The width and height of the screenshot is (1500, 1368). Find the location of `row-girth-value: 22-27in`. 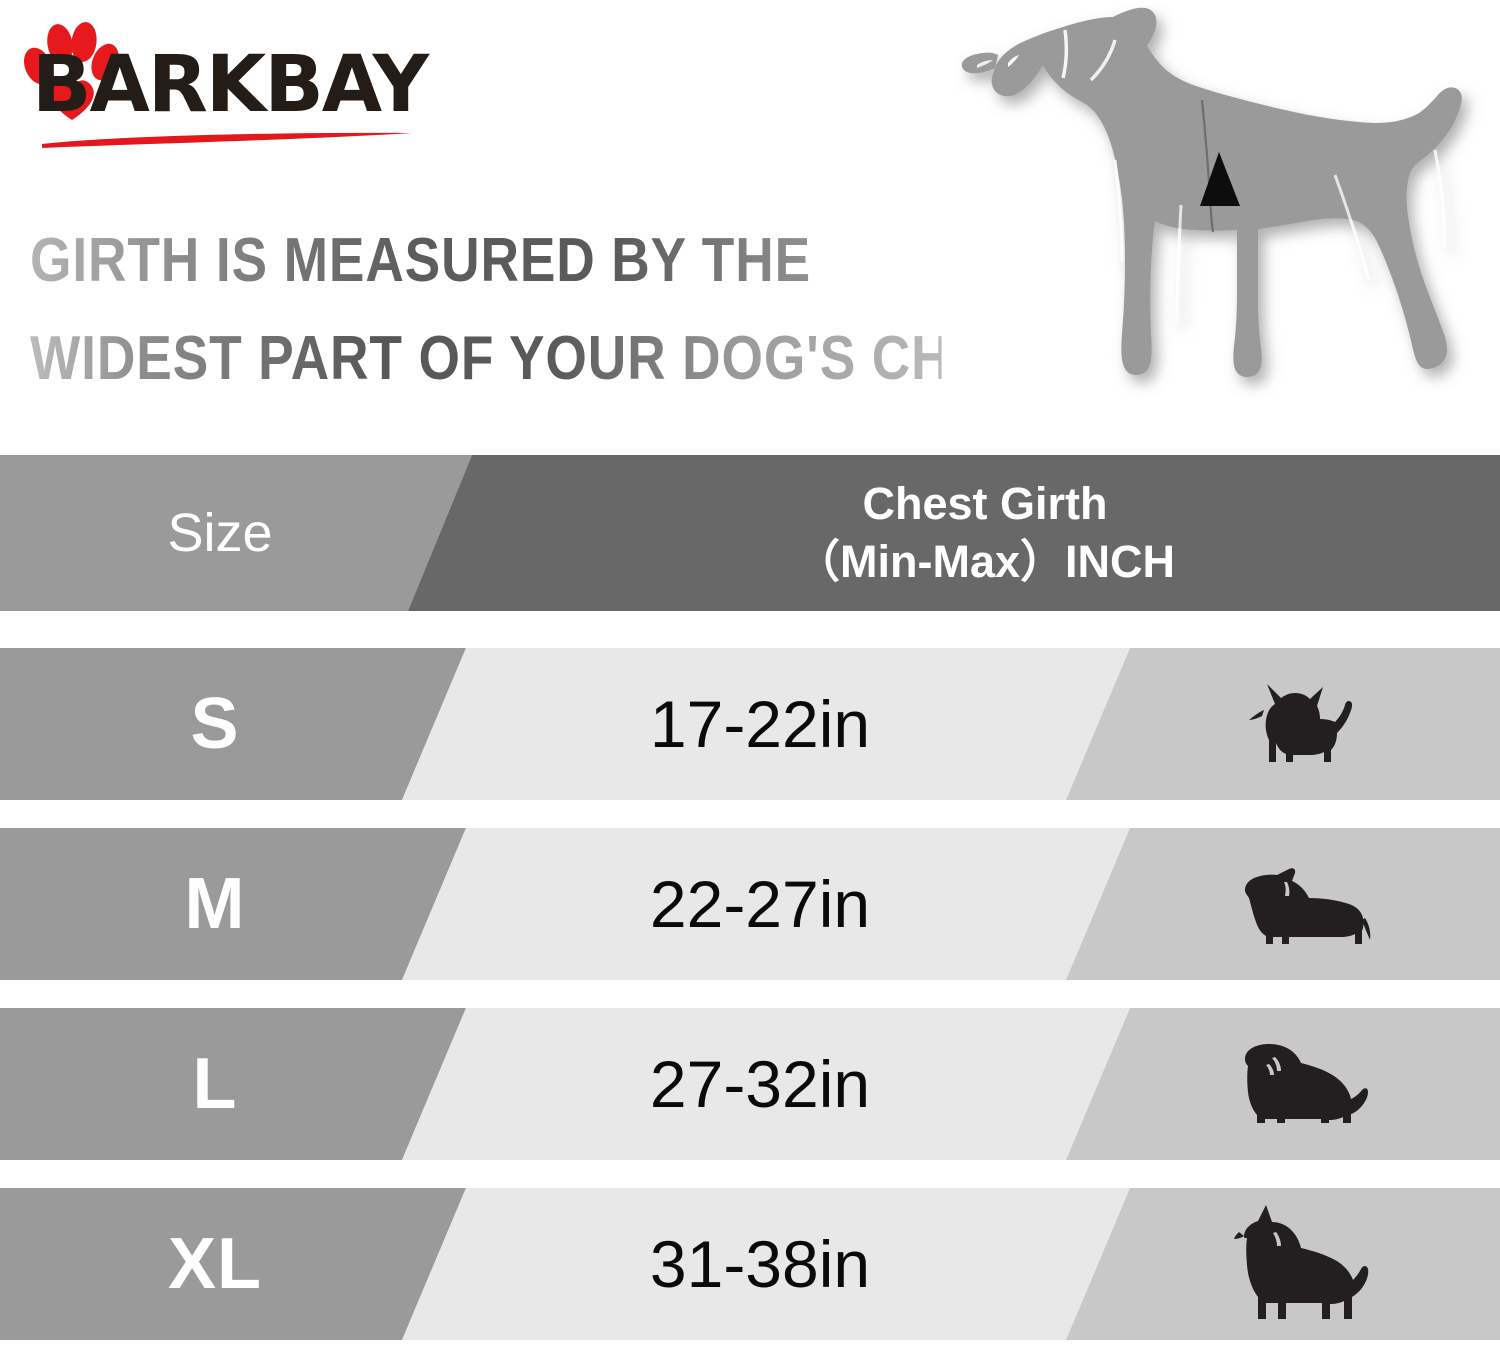

row-girth-value: 22-27in is located at coordinates (760, 904).